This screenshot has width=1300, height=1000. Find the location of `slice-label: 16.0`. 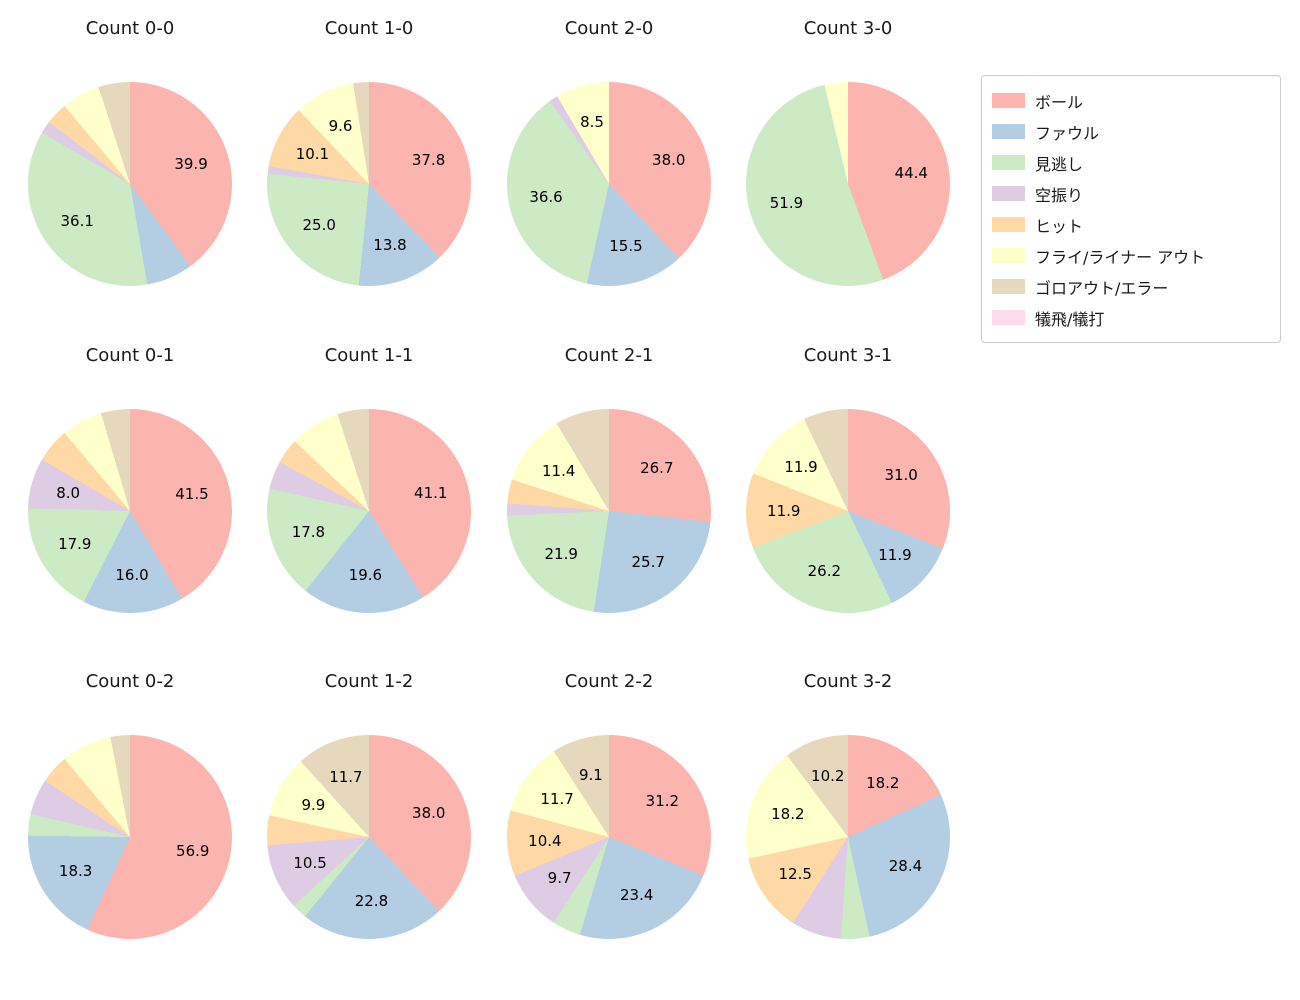

slice-label: 16.0 is located at coordinates (132, 575).